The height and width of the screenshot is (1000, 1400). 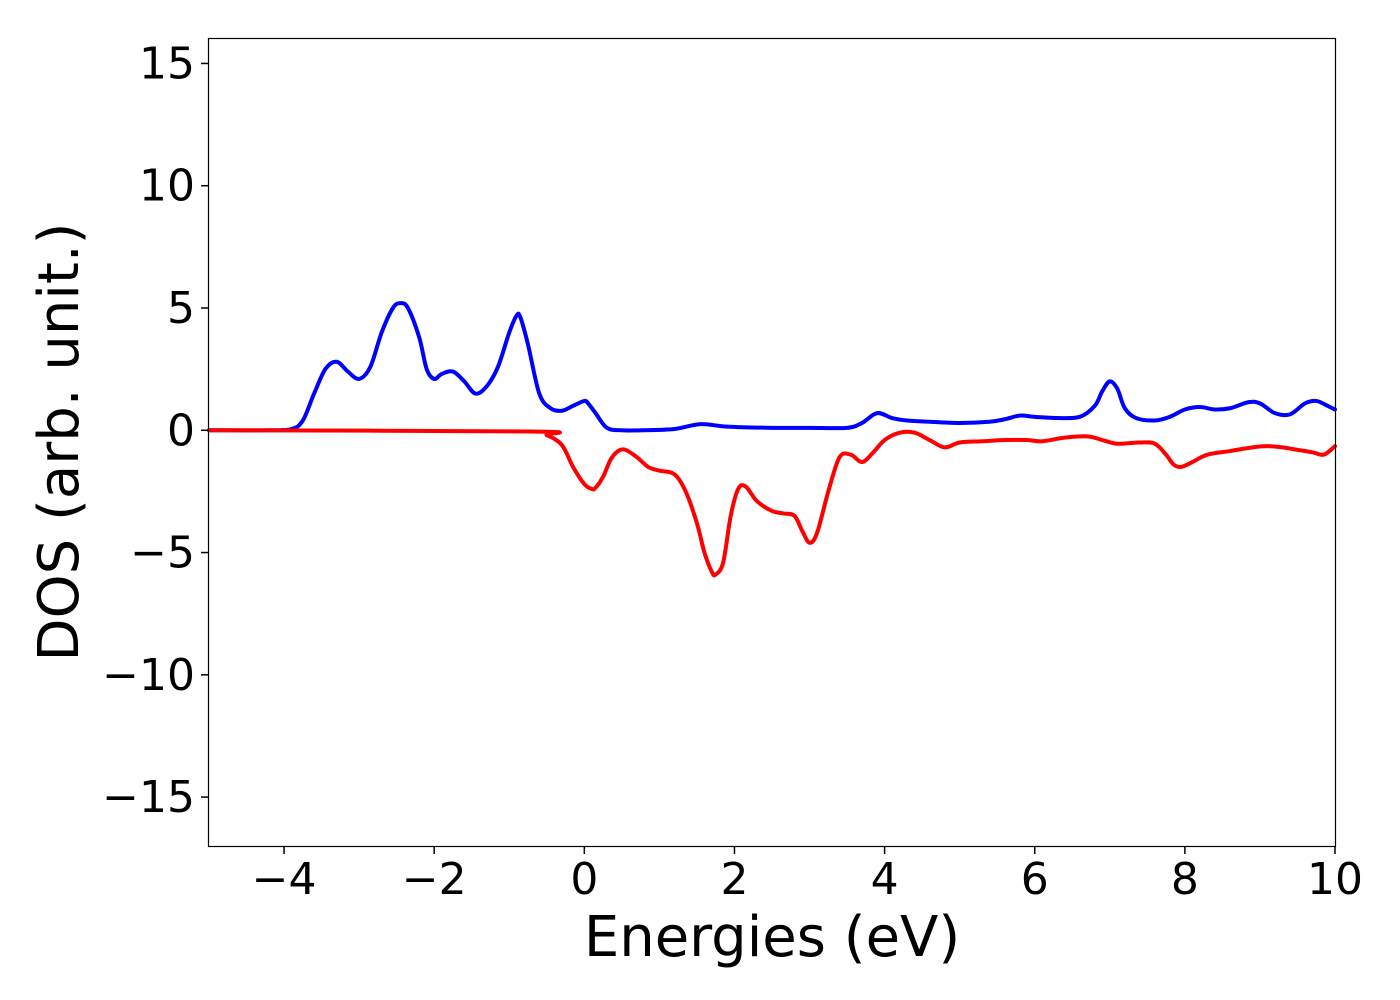 What do you see at coordinates (59, 441) in the screenshot?
I see `y-axis-label: DOS (arb. unit.)` at bounding box center [59, 441].